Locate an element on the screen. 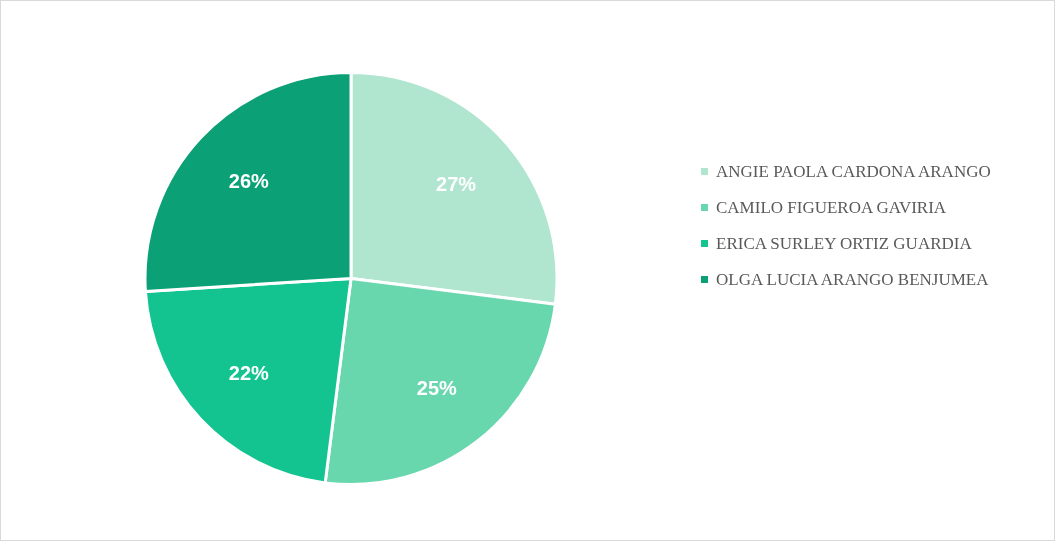 Image resolution: width=1055 pixels, height=541 pixels. data-label: 26% is located at coordinates (249, 181).